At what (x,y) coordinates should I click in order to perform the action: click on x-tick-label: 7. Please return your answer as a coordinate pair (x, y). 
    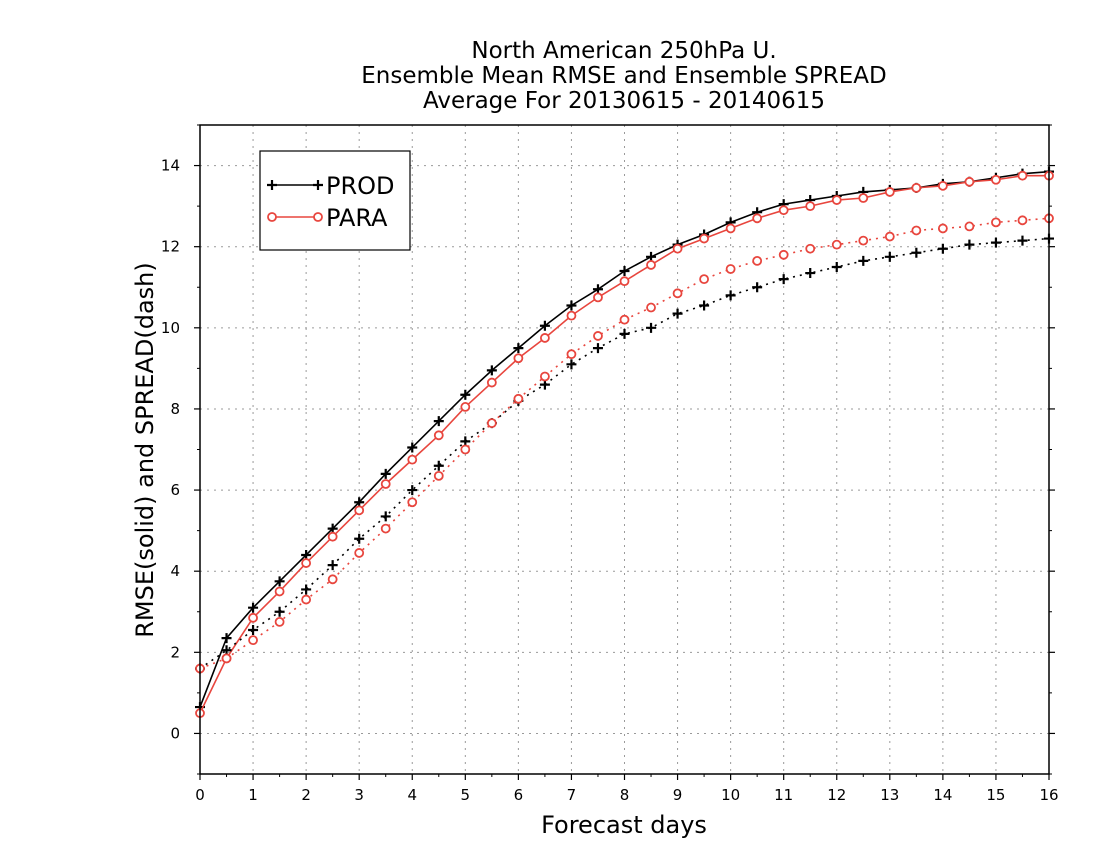
    Looking at the image, I should click on (572, 795).